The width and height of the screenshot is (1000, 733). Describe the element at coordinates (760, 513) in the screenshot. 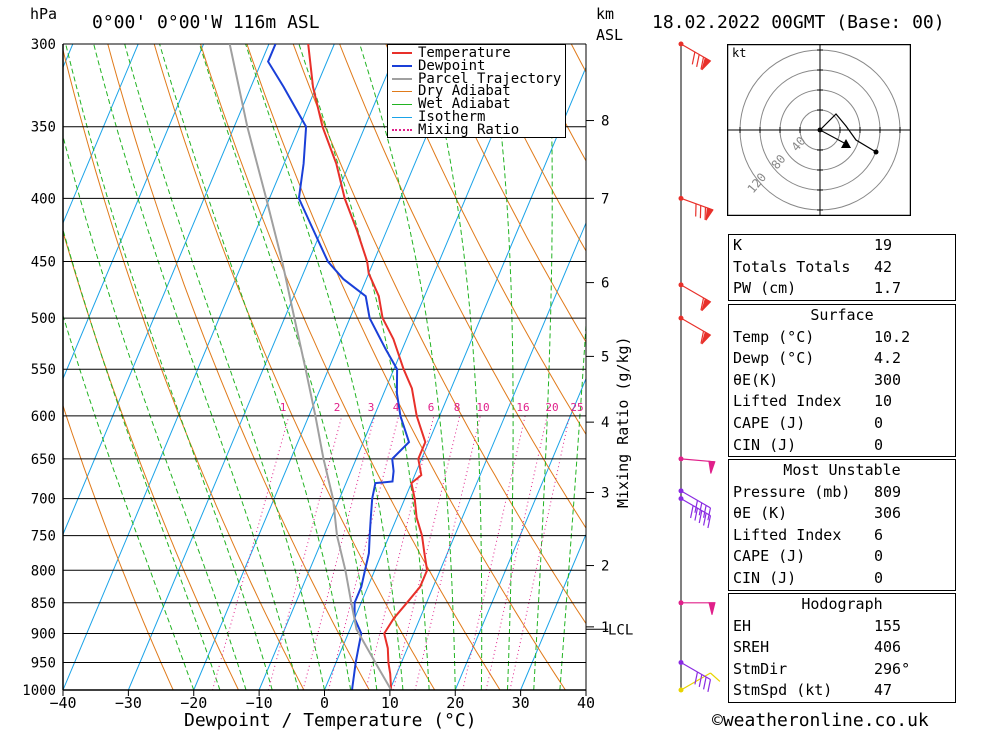

I see `mu-thetae-label: θE (K)` at that location.